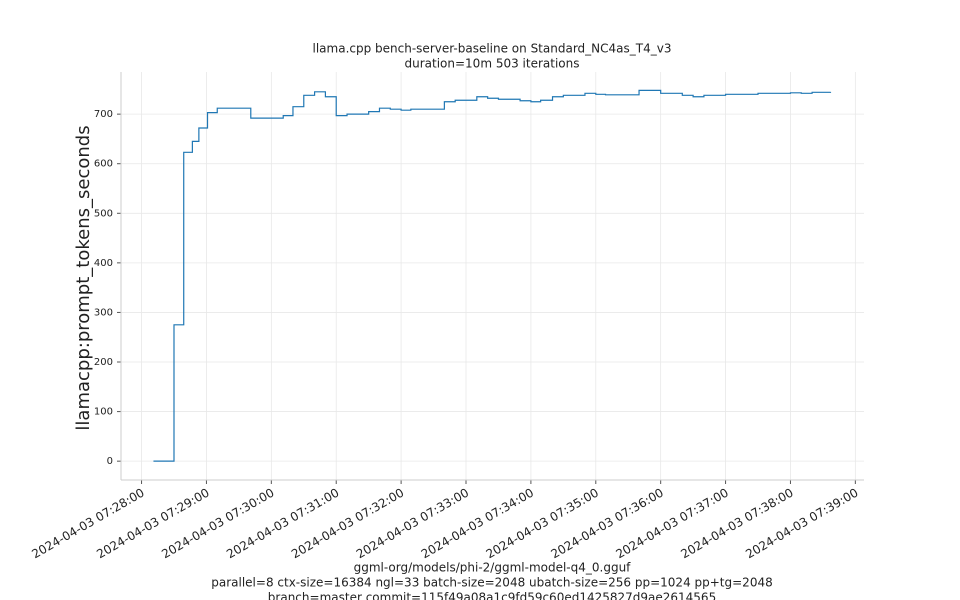  I want to click on x-tick-label: 2024-04-03 07:37:00, so click(671, 524).